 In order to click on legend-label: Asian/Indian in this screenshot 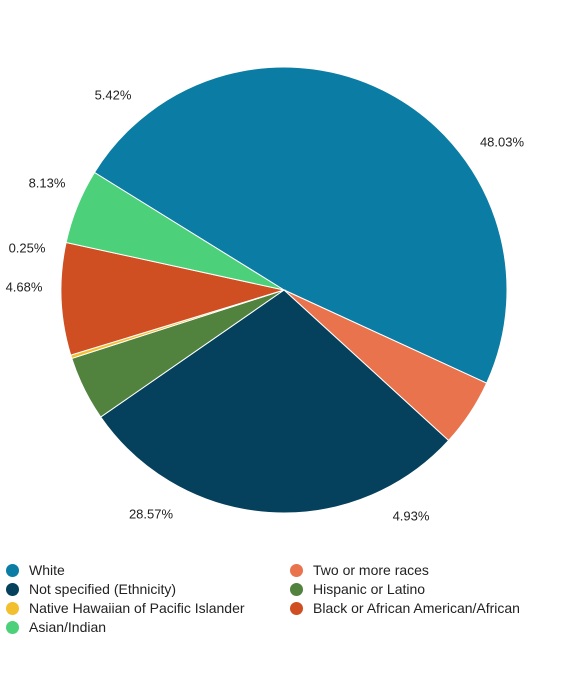, I will do `click(68, 627)`.